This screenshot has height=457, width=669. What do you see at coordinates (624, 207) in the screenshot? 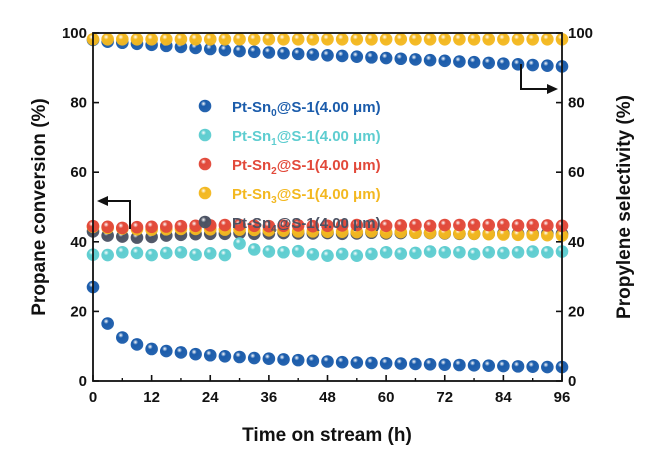
I see `y2-axis-label: Propylene selectivity (%)` at bounding box center [624, 207].